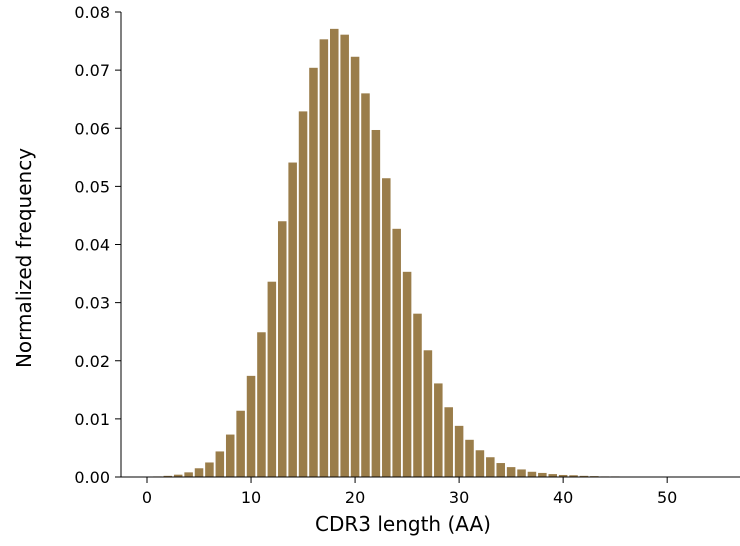 The height and width of the screenshot is (546, 740). What do you see at coordinates (147, 497) in the screenshot?
I see `x-tick-label: 0` at bounding box center [147, 497].